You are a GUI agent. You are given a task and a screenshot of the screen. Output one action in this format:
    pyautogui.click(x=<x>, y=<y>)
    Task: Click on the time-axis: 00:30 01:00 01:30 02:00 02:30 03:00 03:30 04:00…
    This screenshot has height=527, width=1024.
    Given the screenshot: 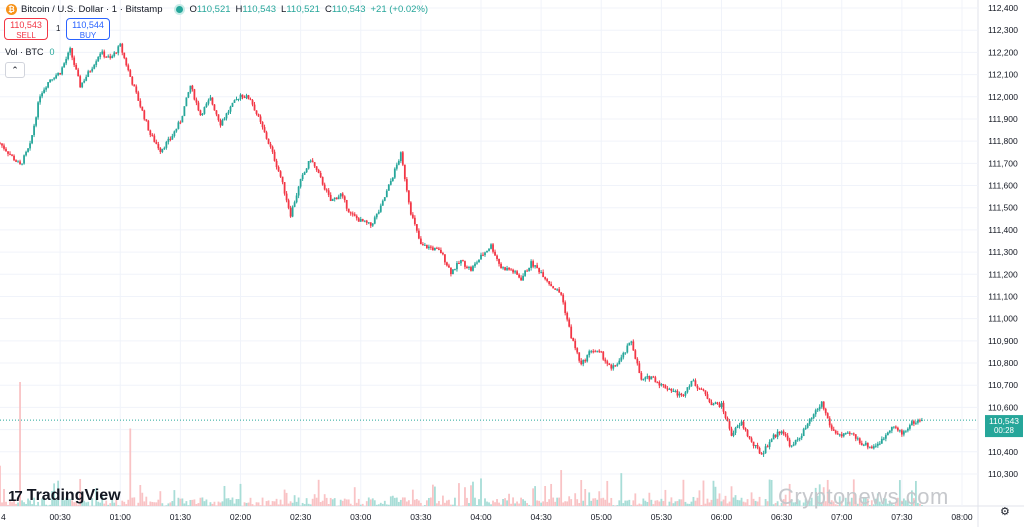 What is the action you would take?
    pyautogui.click(x=487, y=517)
    